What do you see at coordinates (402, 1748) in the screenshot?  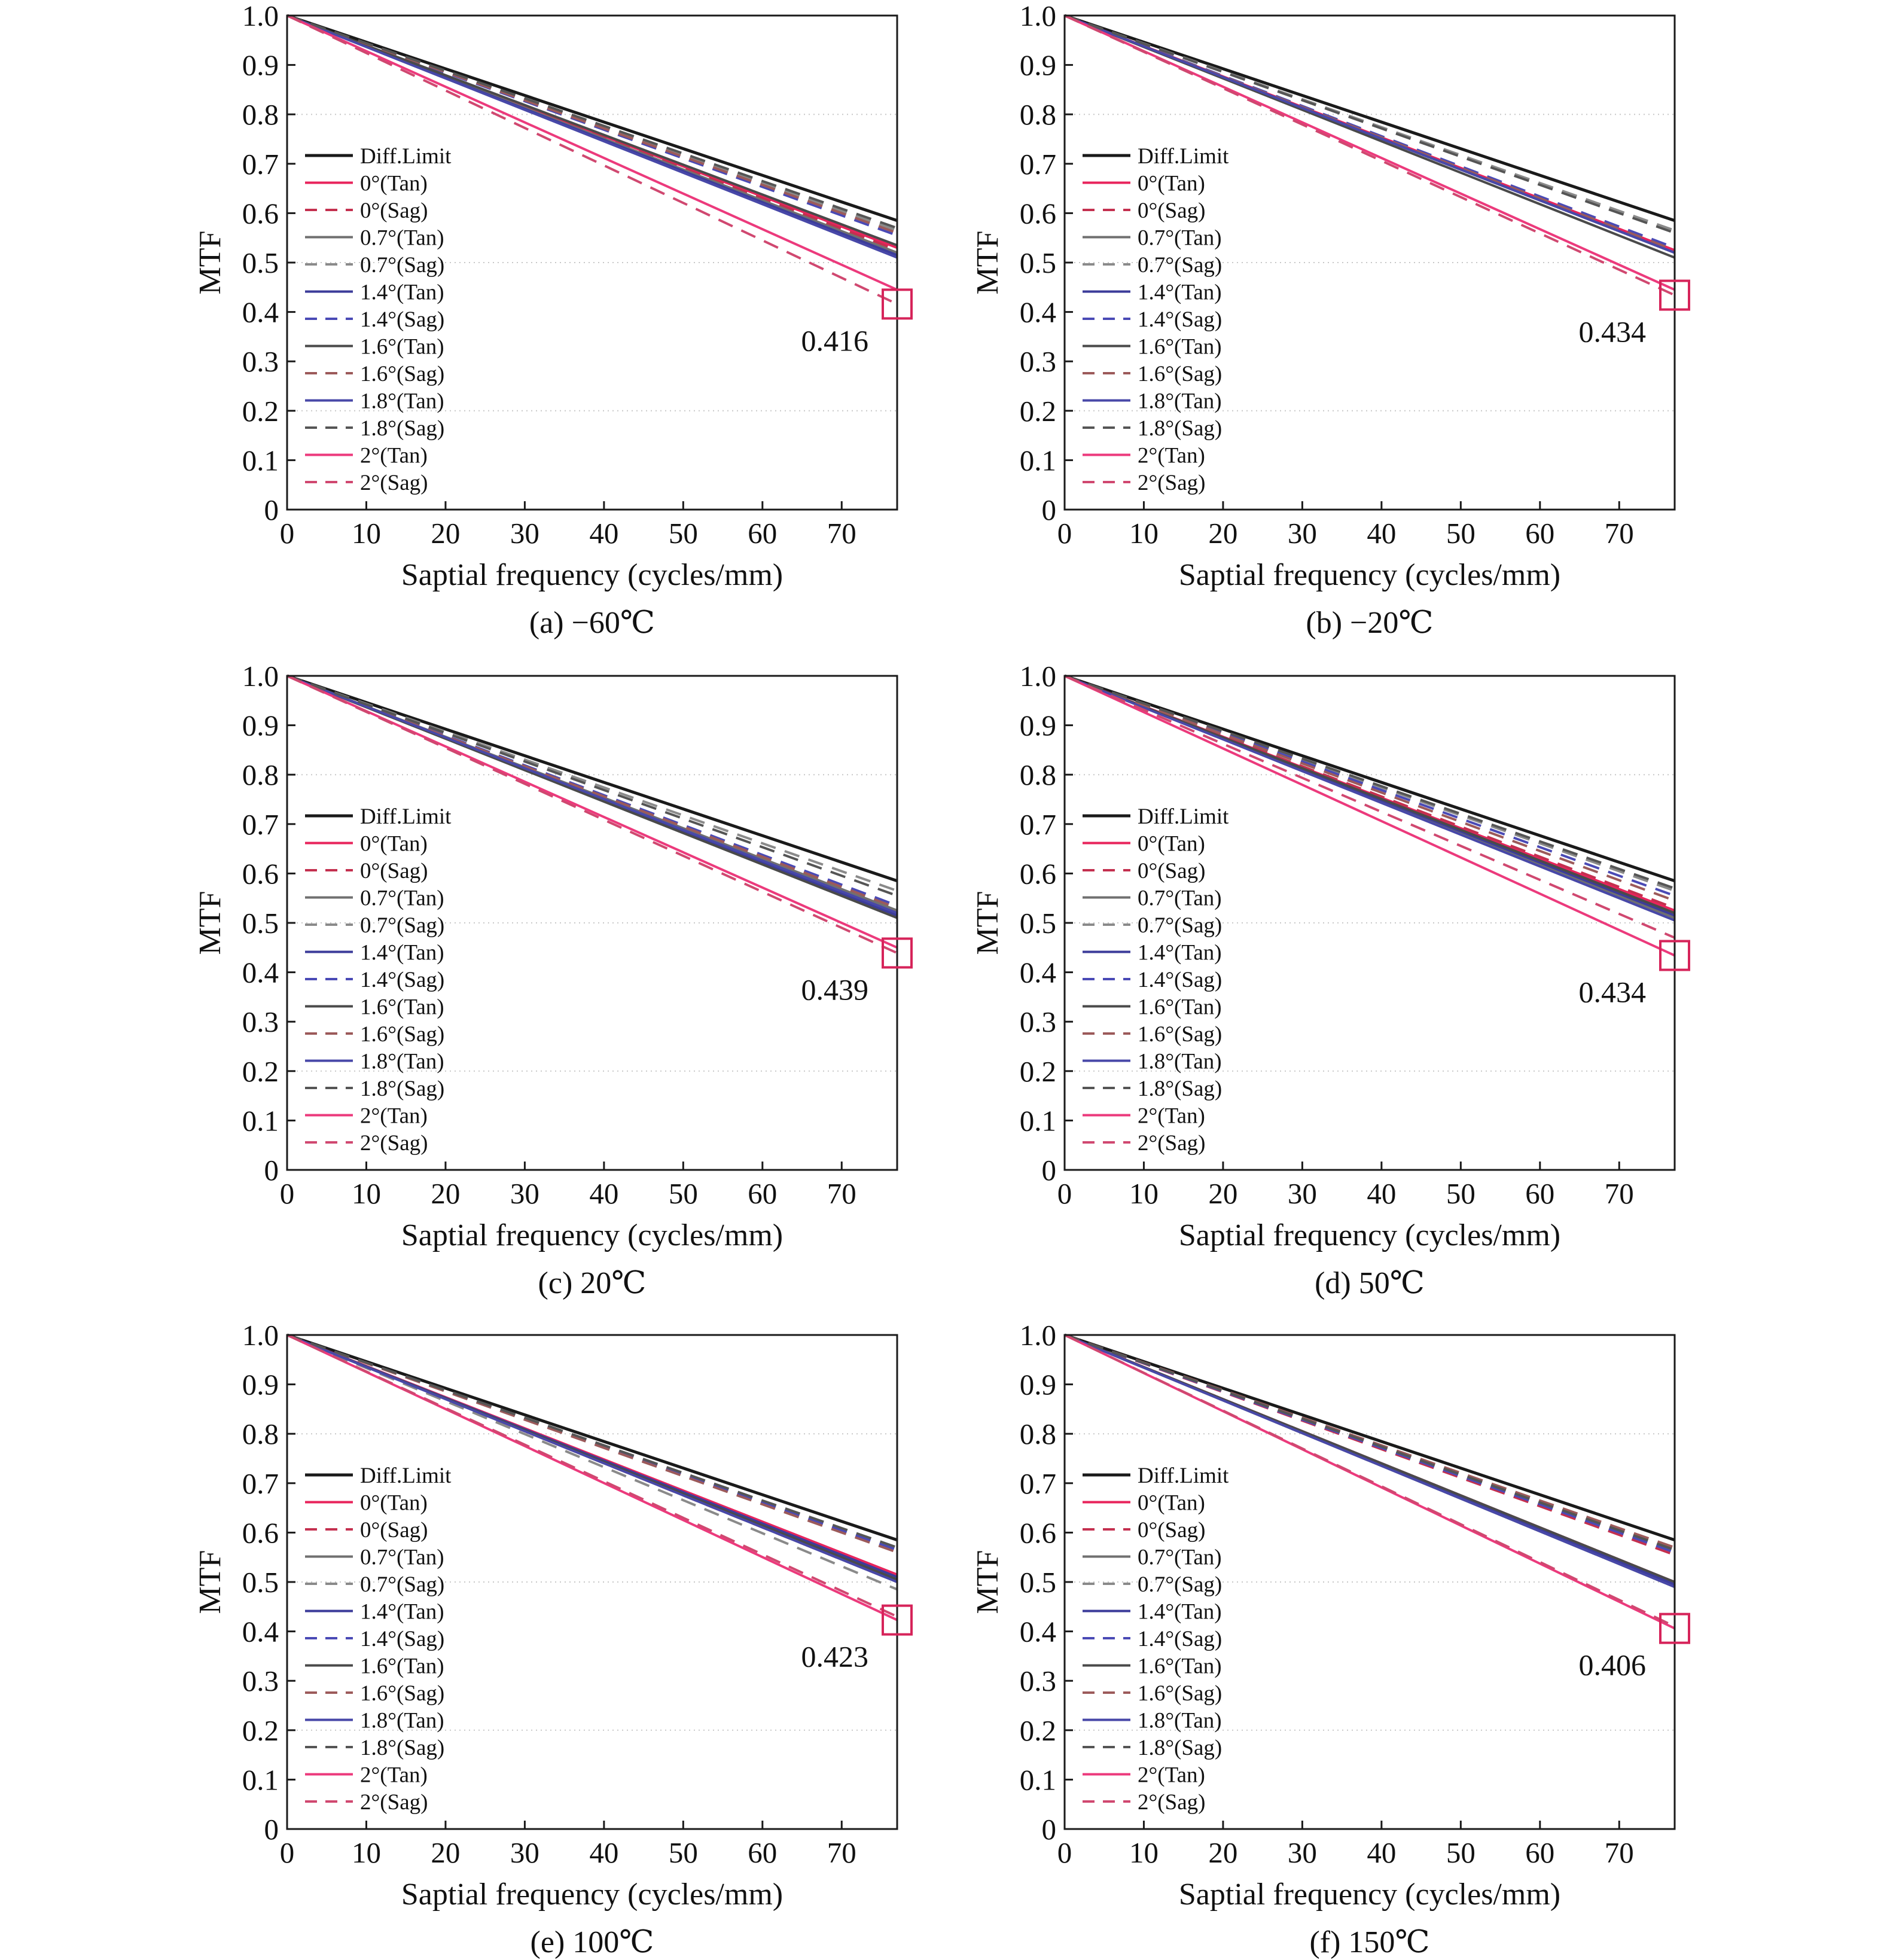 I see `legend-label: 1.8°(Sag)` at bounding box center [402, 1748].